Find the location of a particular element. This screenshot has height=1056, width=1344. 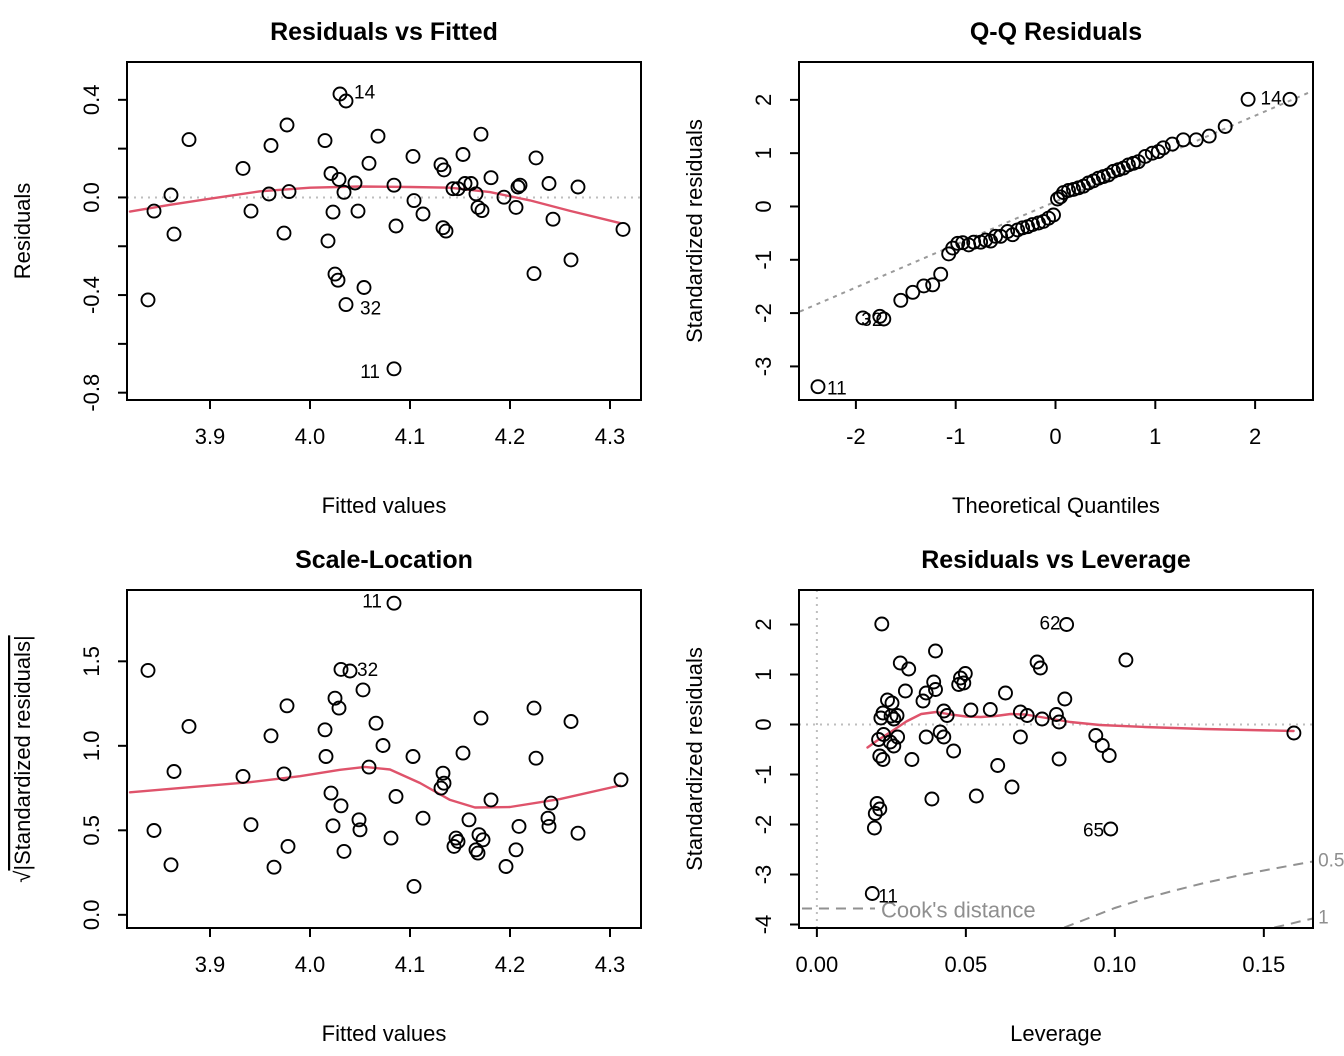

x-tick-label: -1 is located at coordinates (956, 436).